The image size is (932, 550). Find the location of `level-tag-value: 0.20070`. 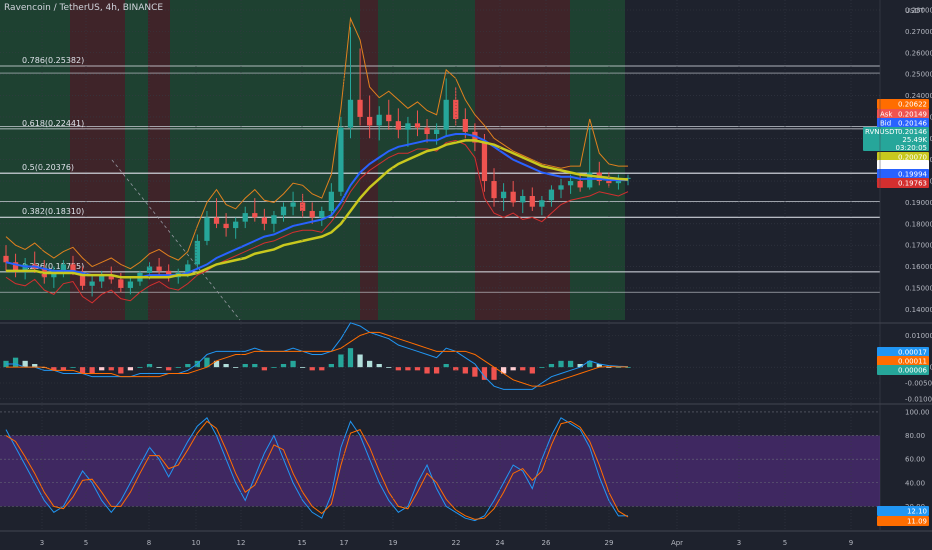

level-tag-value: 0.20070 is located at coordinates (912, 158).